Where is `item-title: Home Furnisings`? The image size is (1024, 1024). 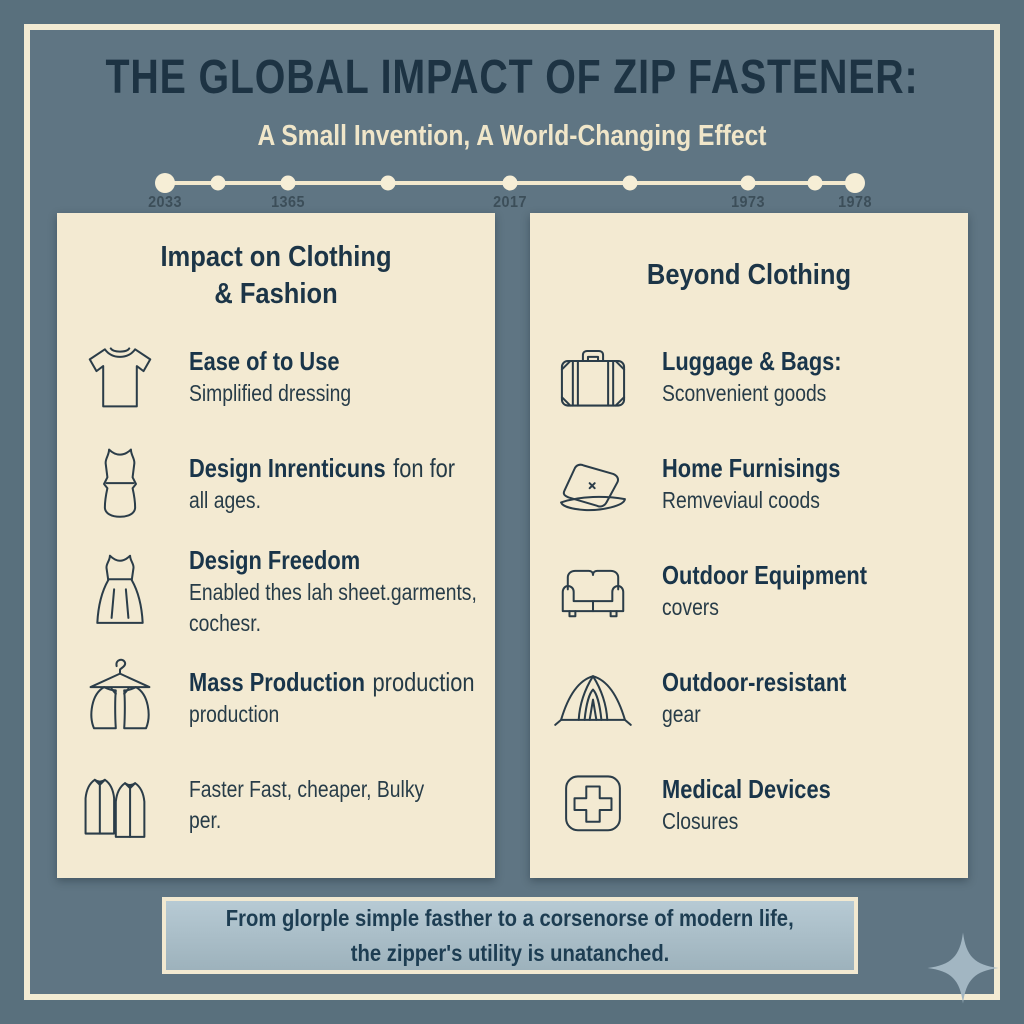
item-title: Home Furnisings is located at coordinates (751, 468).